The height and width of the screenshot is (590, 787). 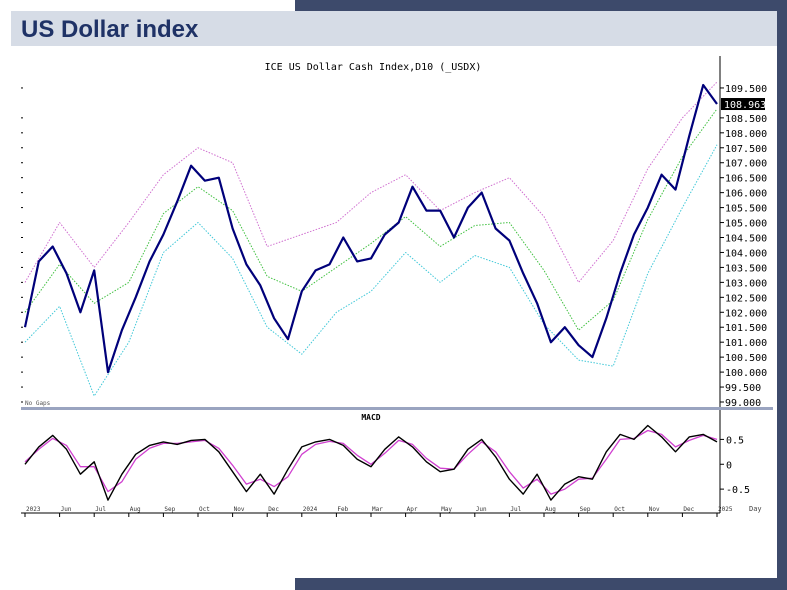 I want to click on last-value-box, so click(x=743, y=104).